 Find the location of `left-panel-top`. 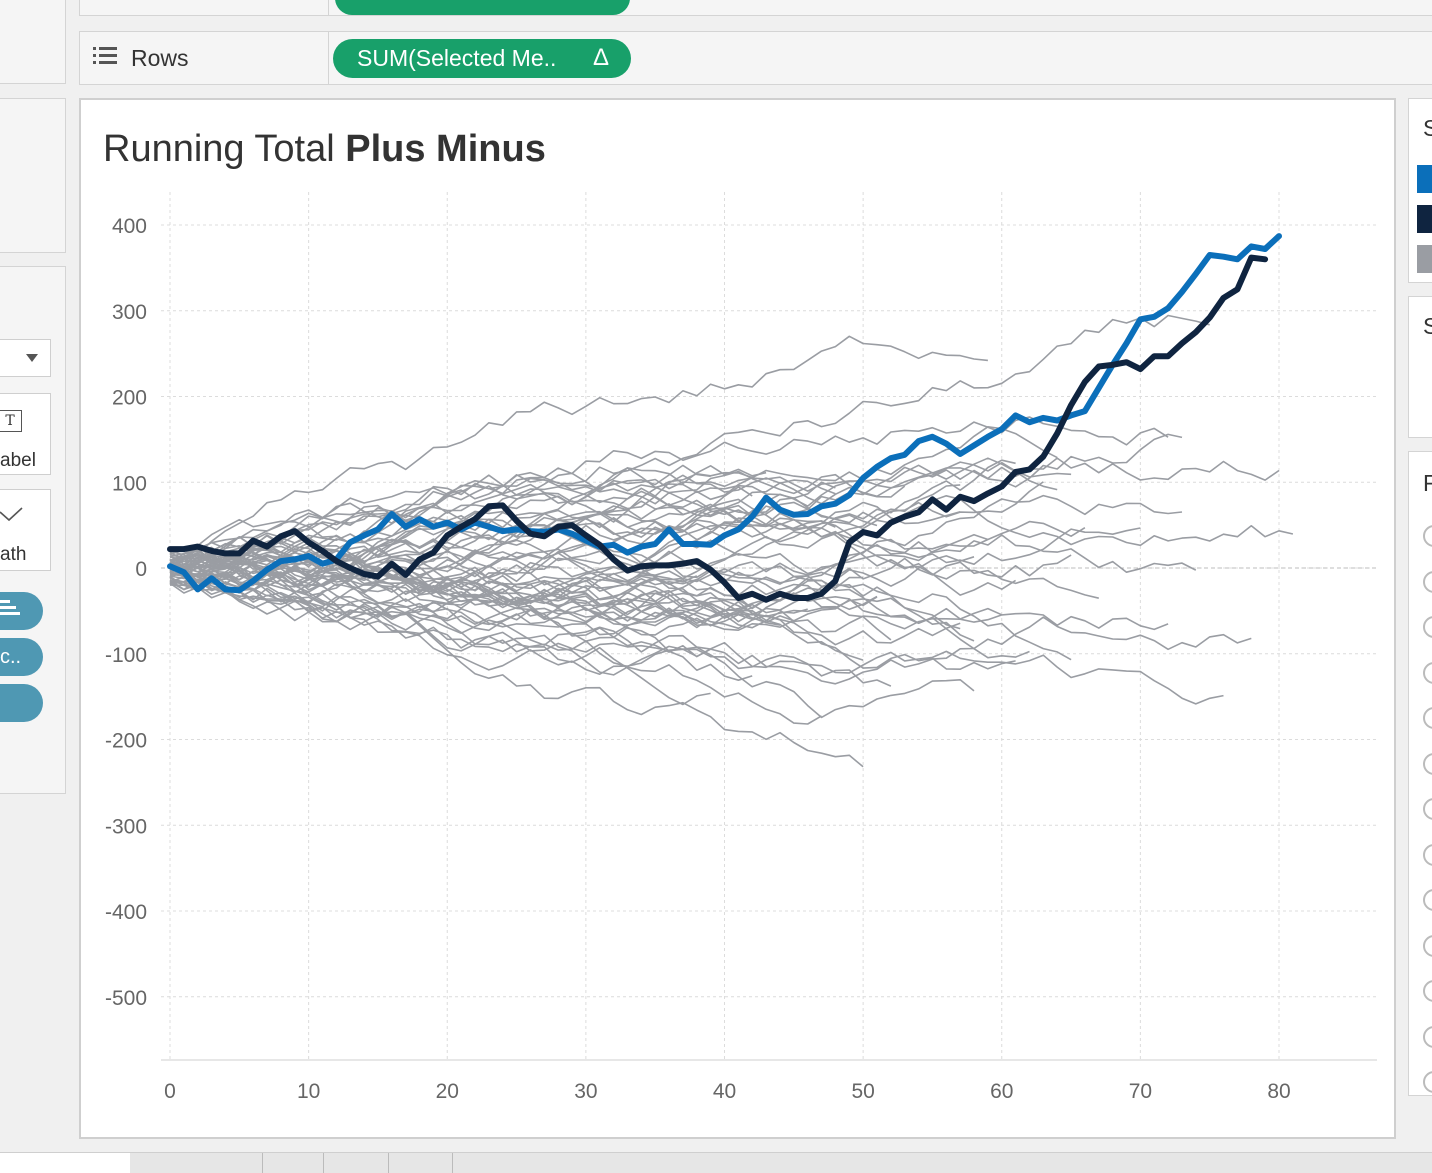

left-panel-top is located at coordinates (33, 42).